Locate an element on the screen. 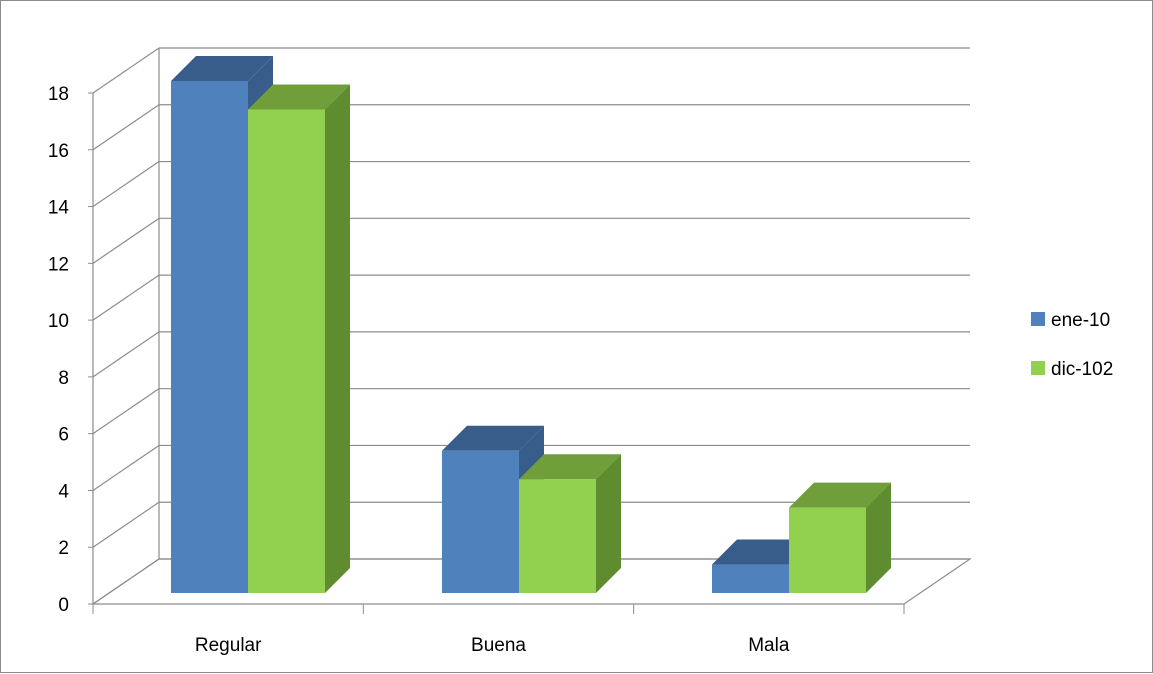  bar-side-face is located at coordinates (337, 338).